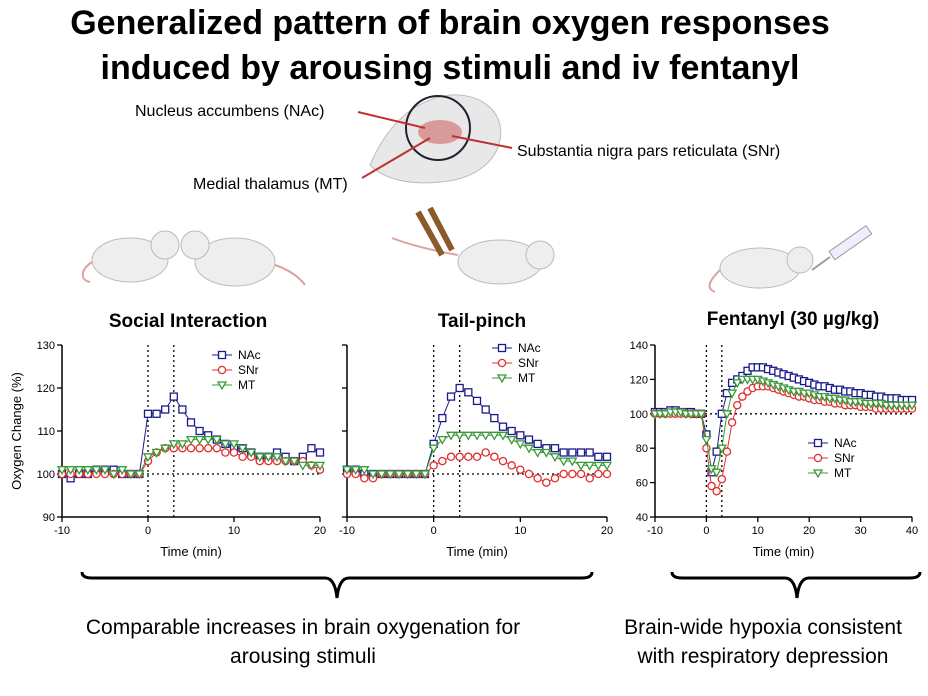  What do you see at coordinates (793, 319) in the screenshot?
I see `chart-title: Fentanyl (30 µg/kg)` at bounding box center [793, 319].